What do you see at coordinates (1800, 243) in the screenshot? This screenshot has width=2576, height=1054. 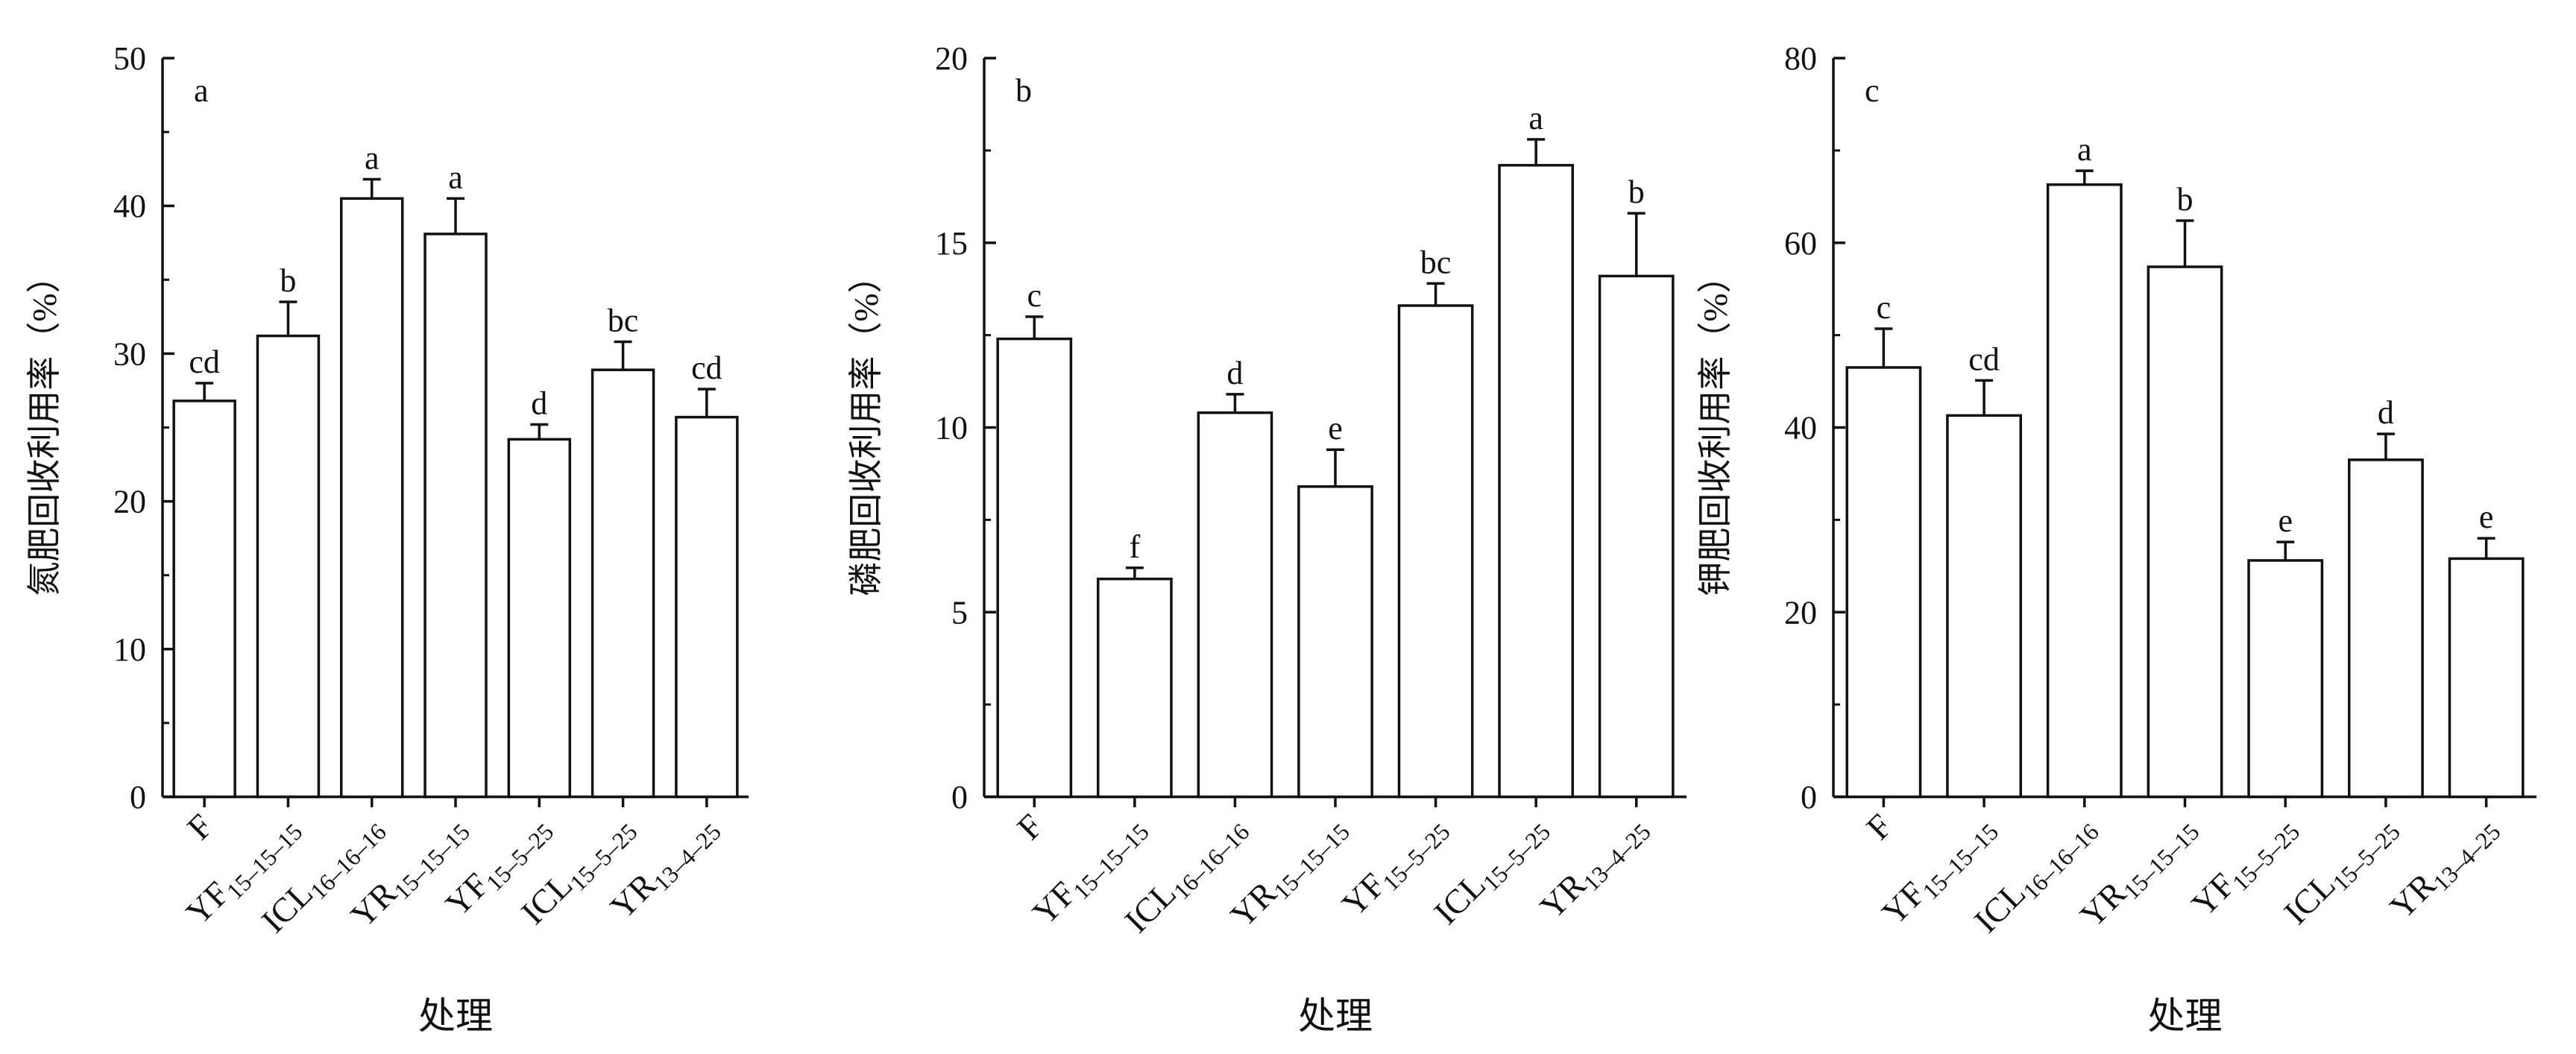 I see `y-tick-label: 60` at bounding box center [1800, 243].